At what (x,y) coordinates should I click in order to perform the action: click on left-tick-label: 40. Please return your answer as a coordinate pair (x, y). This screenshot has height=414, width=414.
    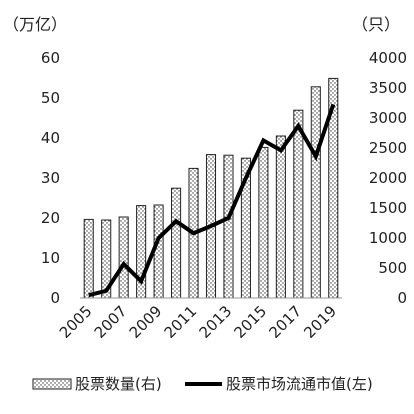
    Looking at the image, I should click on (50, 138).